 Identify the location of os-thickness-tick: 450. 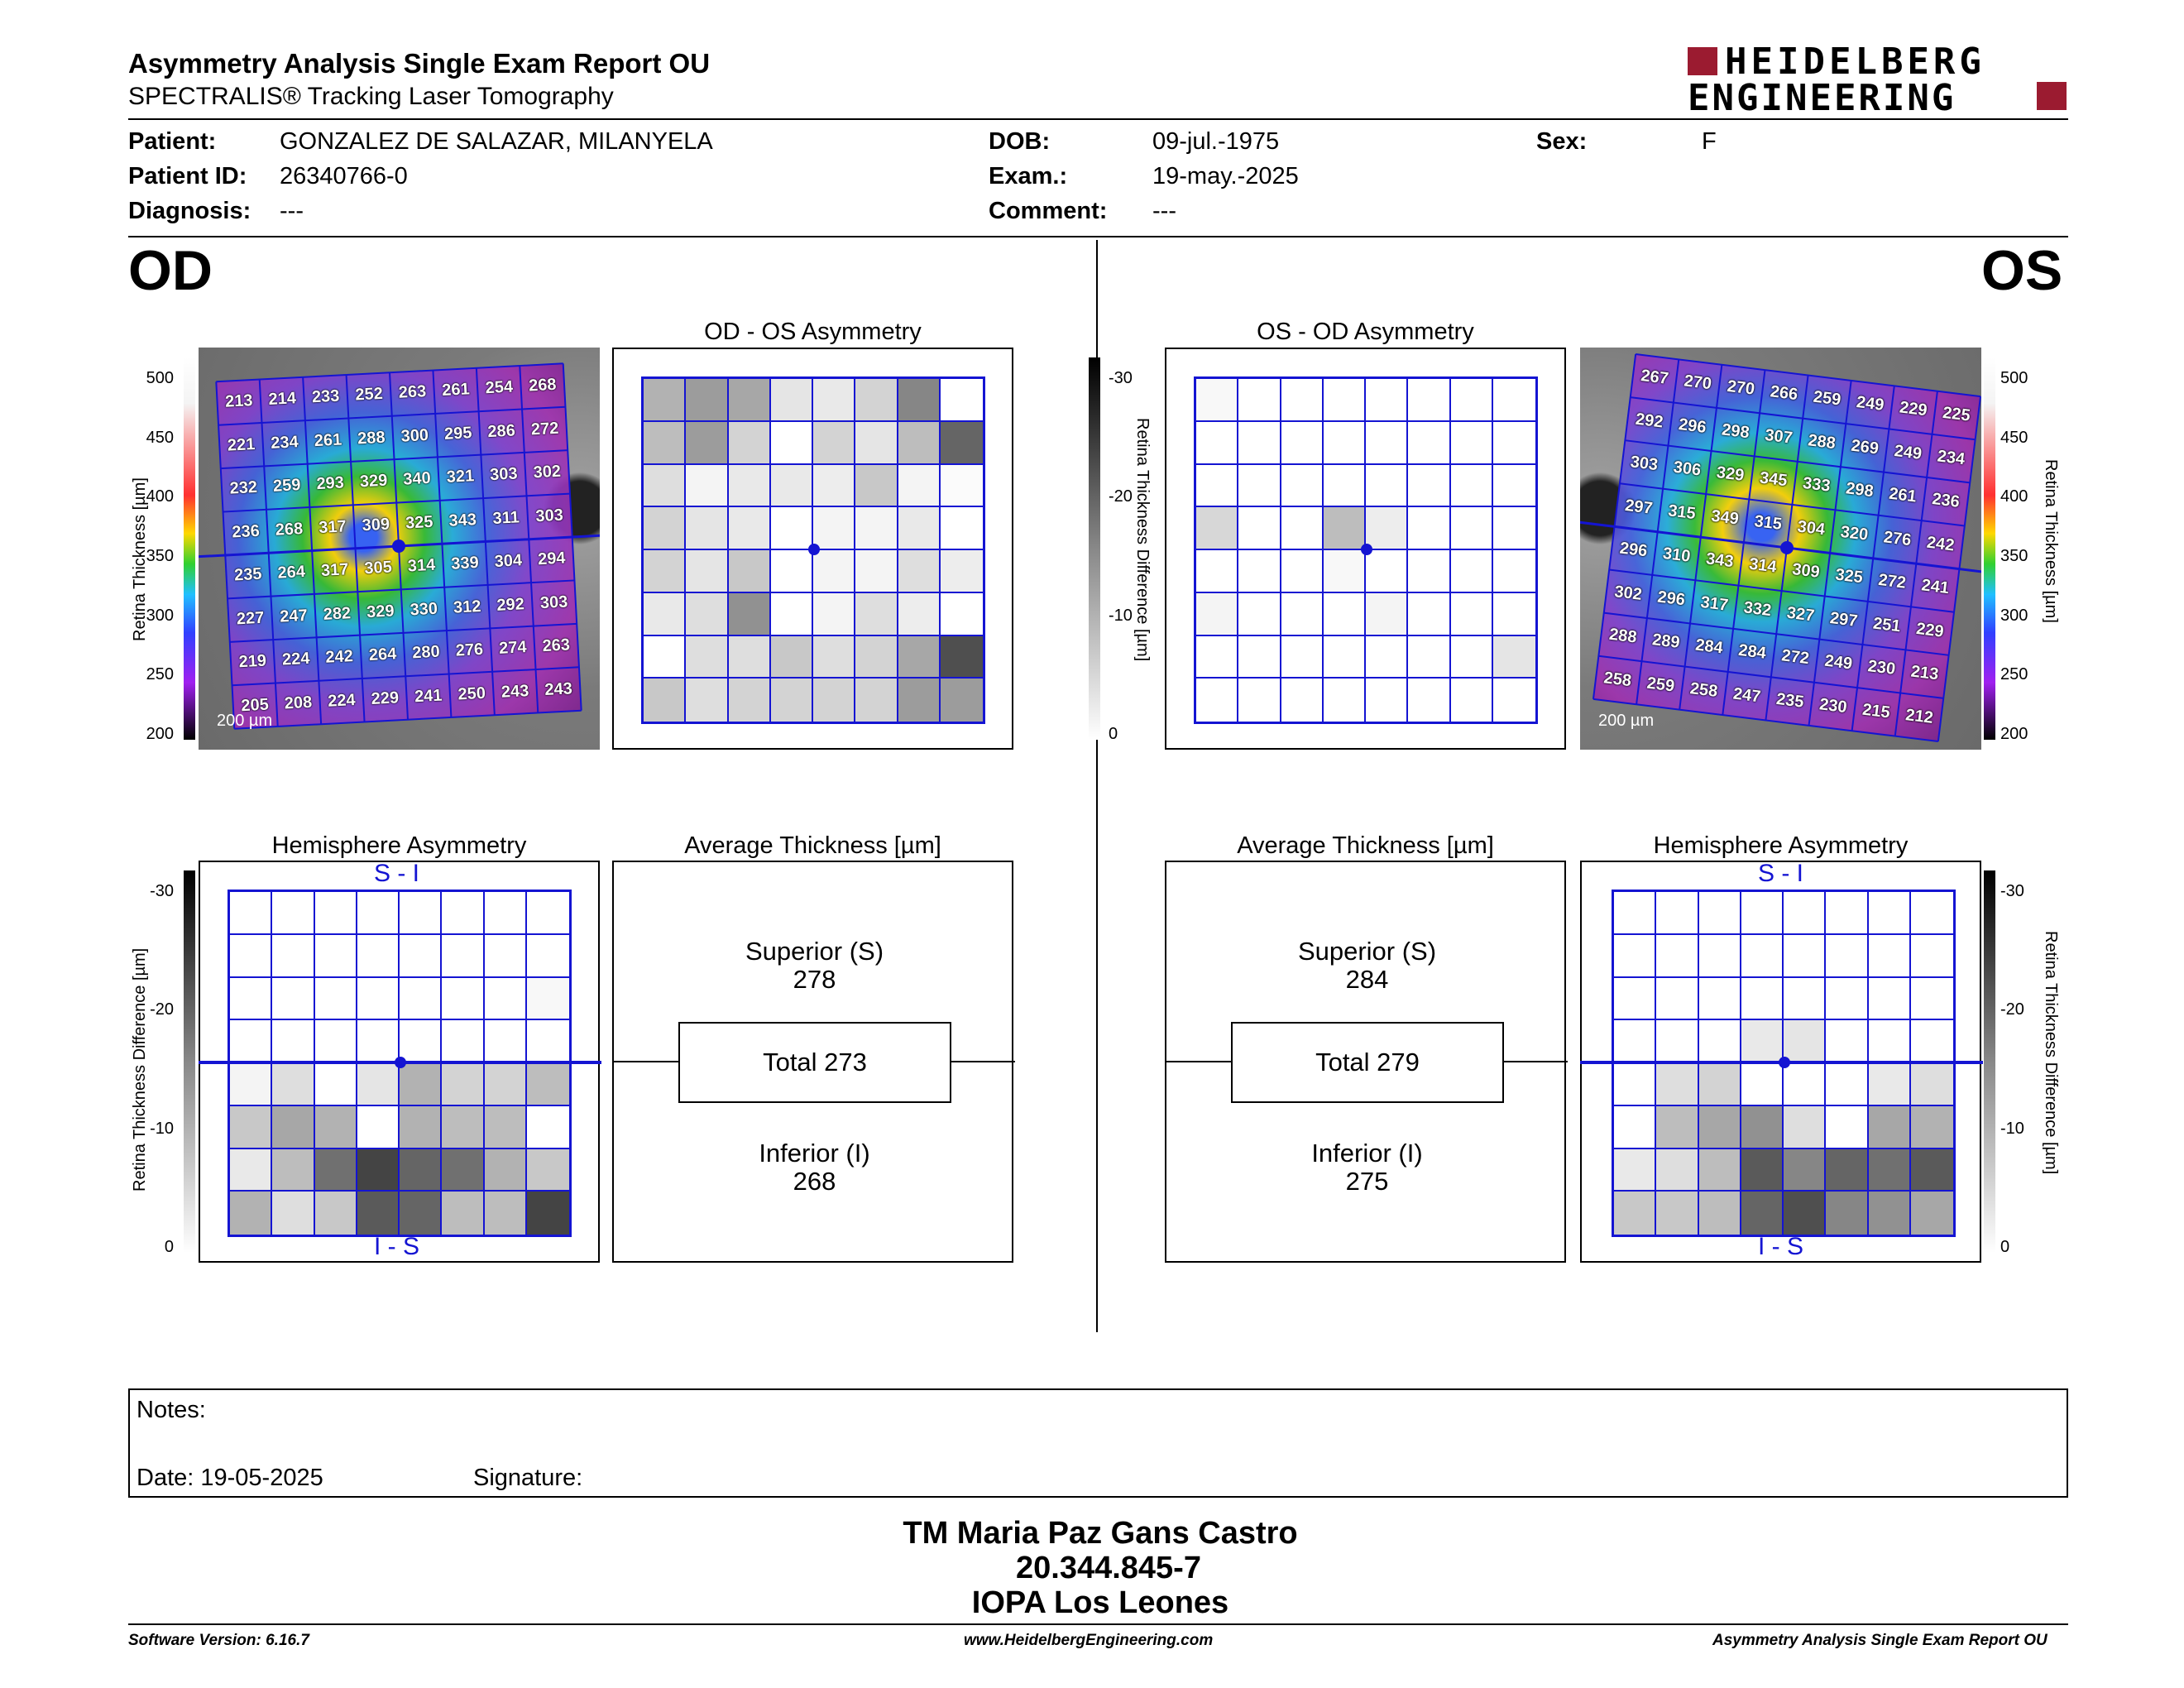
(2014, 437).